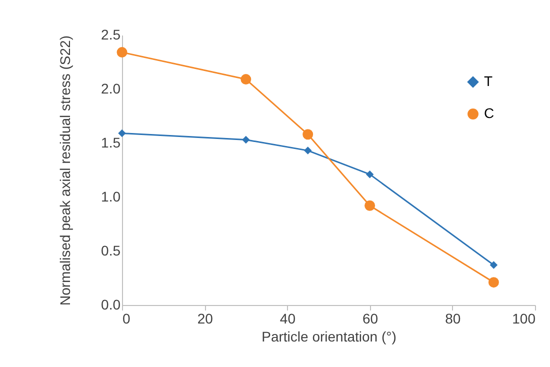 Image resolution: width=550 pixels, height=367 pixels. Describe the element at coordinates (489, 113) in the screenshot. I see `legend-label: C` at that location.